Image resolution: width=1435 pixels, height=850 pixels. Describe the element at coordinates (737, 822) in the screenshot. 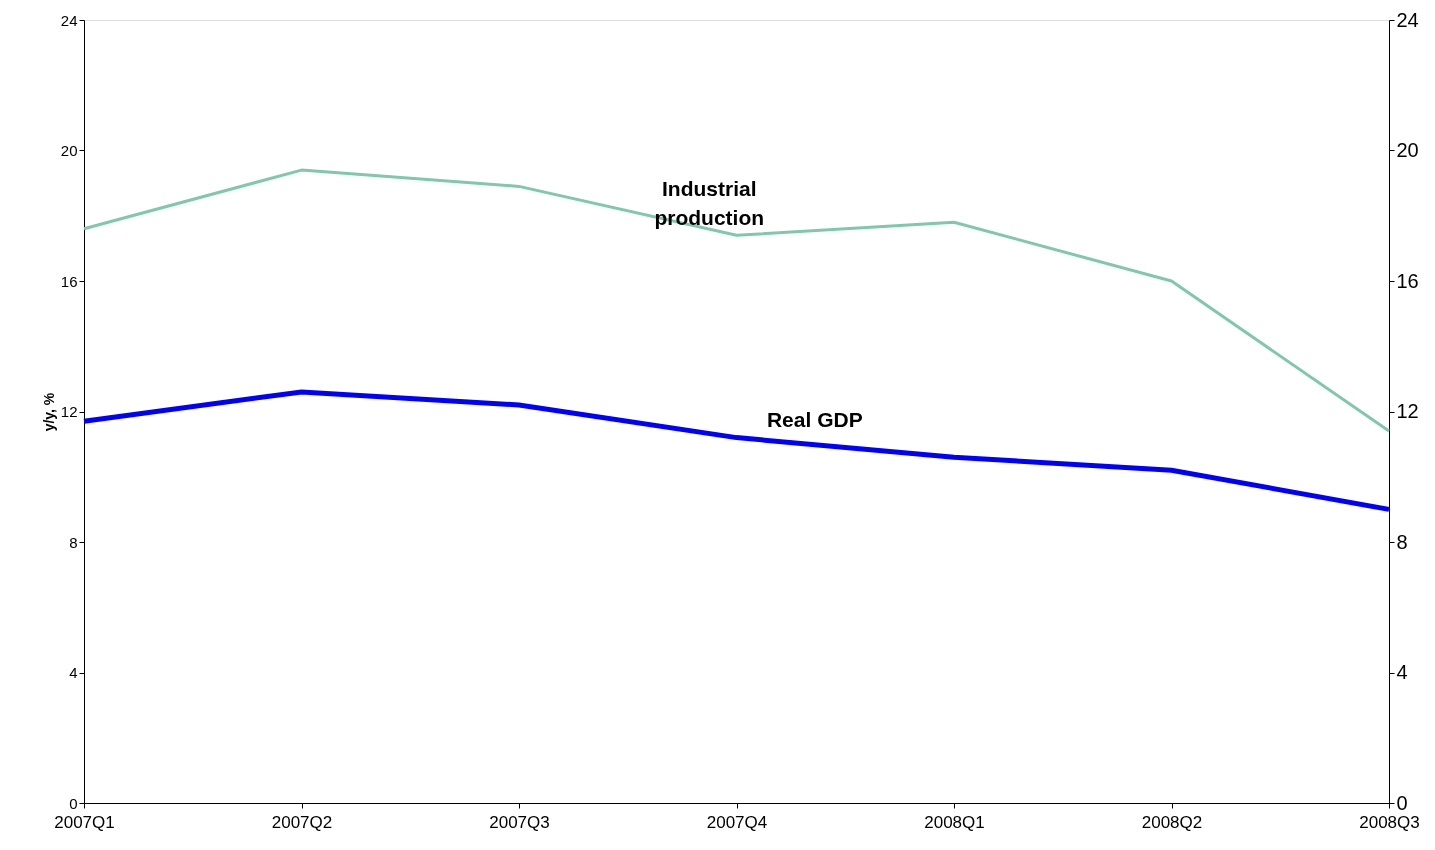

I see `x-tick-label: 2007Q4` at that location.